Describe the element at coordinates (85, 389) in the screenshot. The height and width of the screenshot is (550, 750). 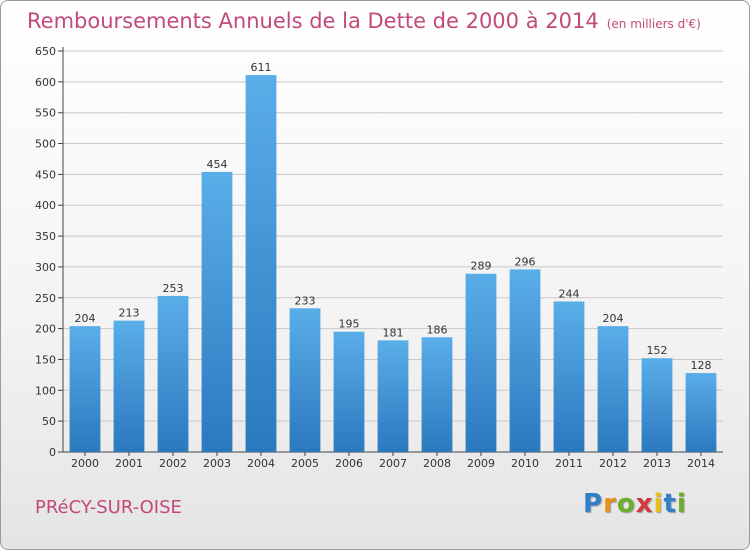
I see `bar-2000` at that location.